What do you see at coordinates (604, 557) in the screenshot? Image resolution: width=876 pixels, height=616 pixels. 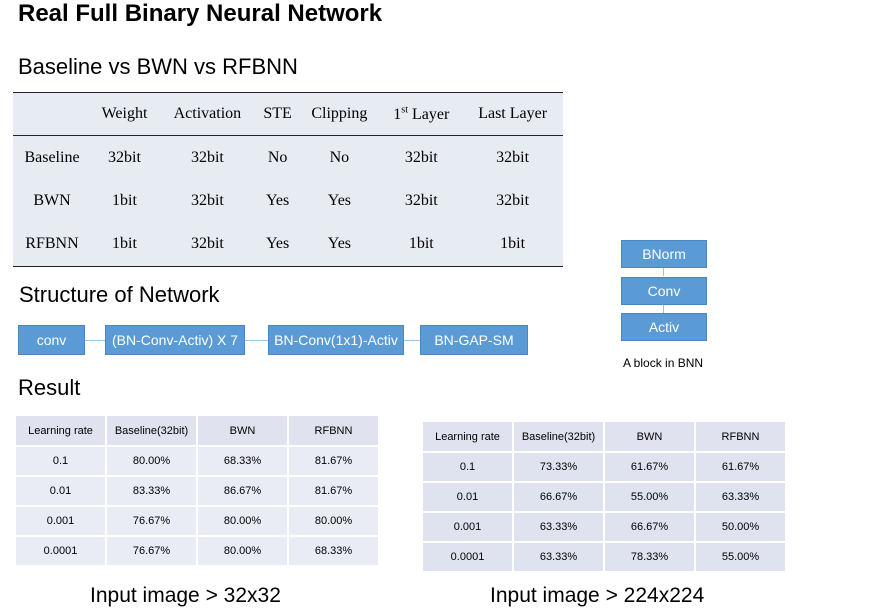 I see `table-row: 0.0001 63.33% 78.33% 55.00%` at bounding box center [604, 557].